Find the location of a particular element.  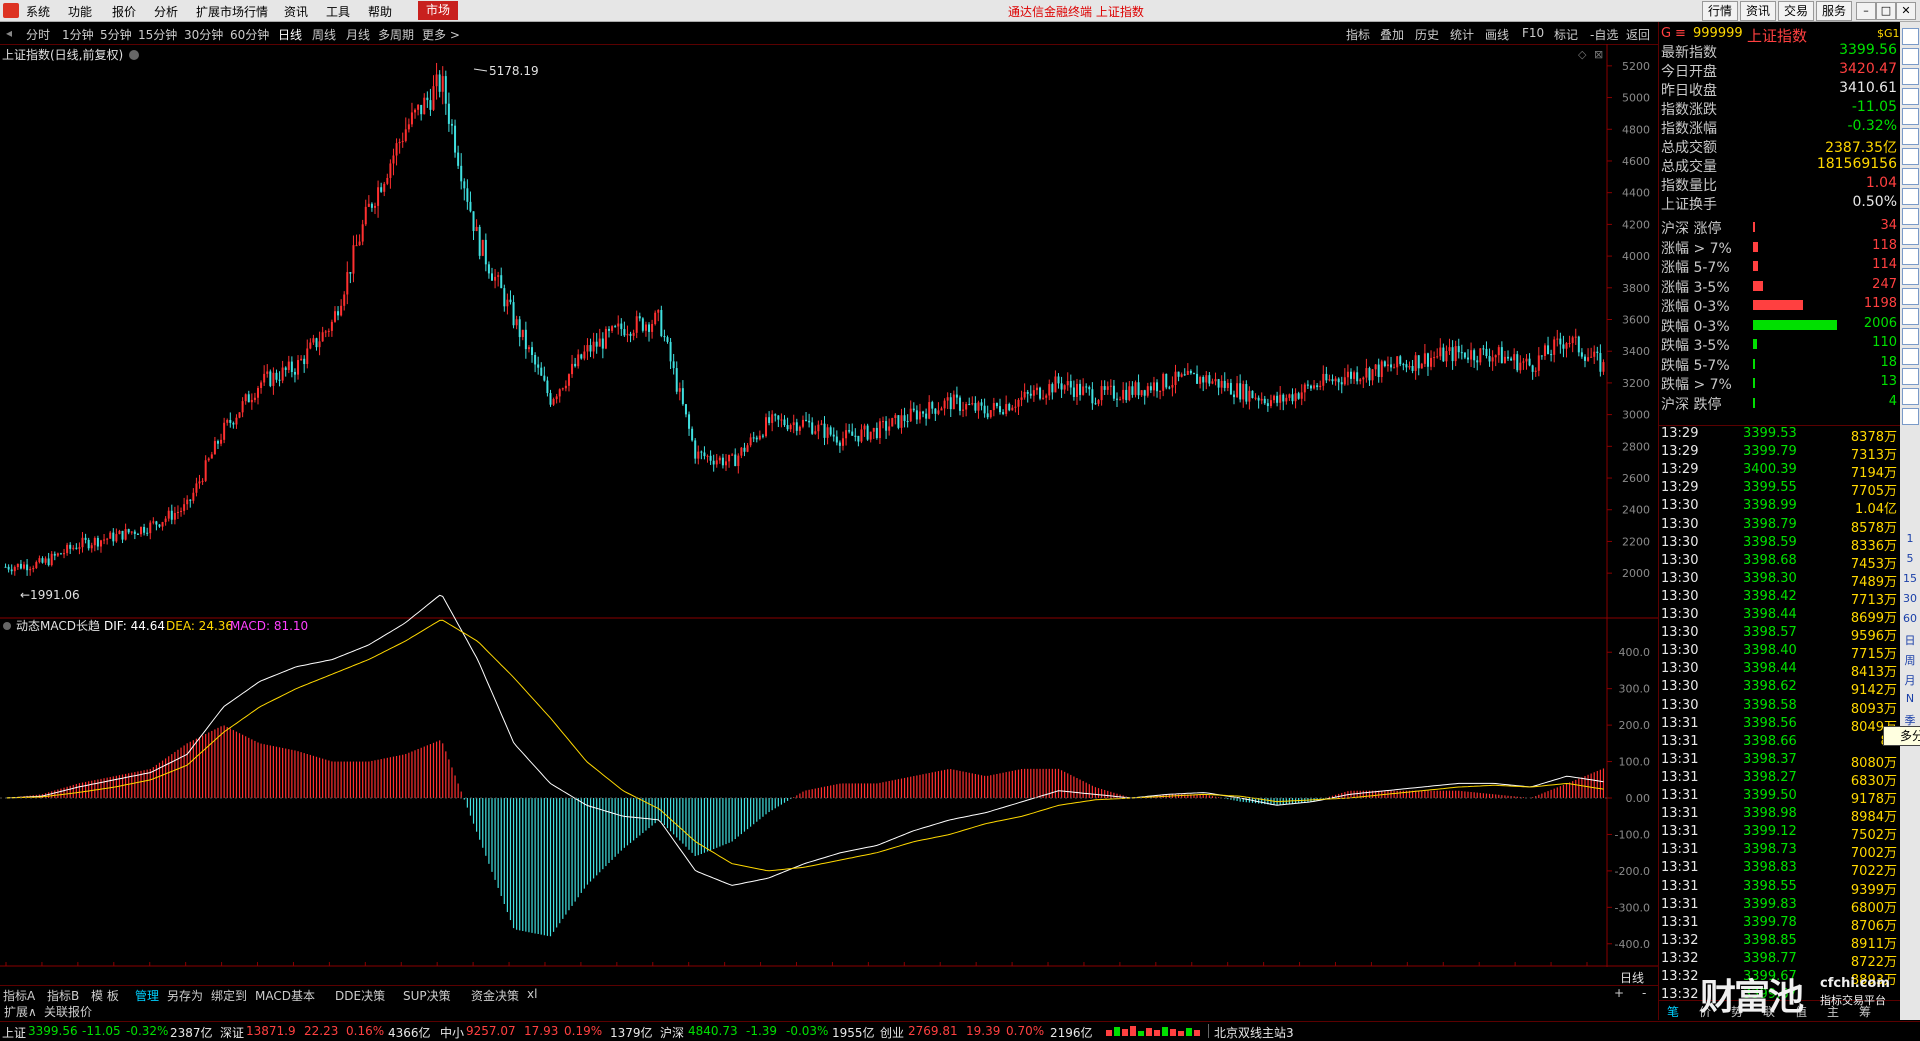

x-period-label: 日线 is located at coordinates (1632, 978).